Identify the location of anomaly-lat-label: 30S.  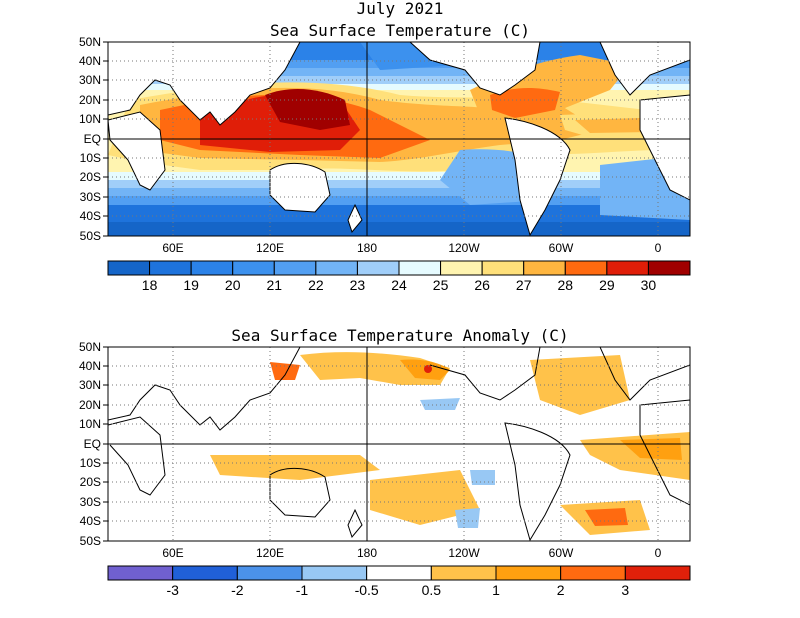
(90, 502).